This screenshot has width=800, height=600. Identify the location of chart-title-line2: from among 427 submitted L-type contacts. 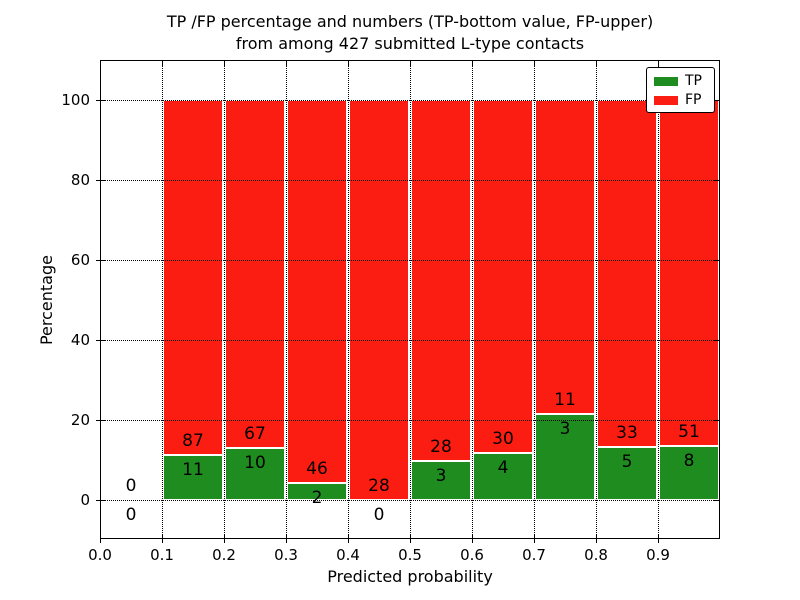
(410, 43).